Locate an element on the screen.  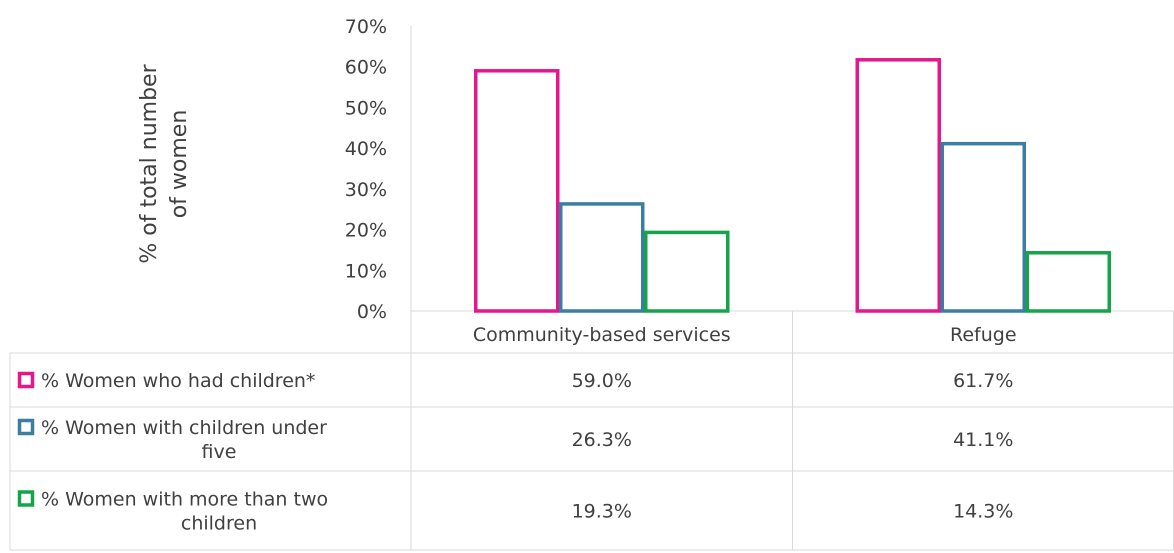
y-axis-title-line: of women is located at coordinates (179, 164).